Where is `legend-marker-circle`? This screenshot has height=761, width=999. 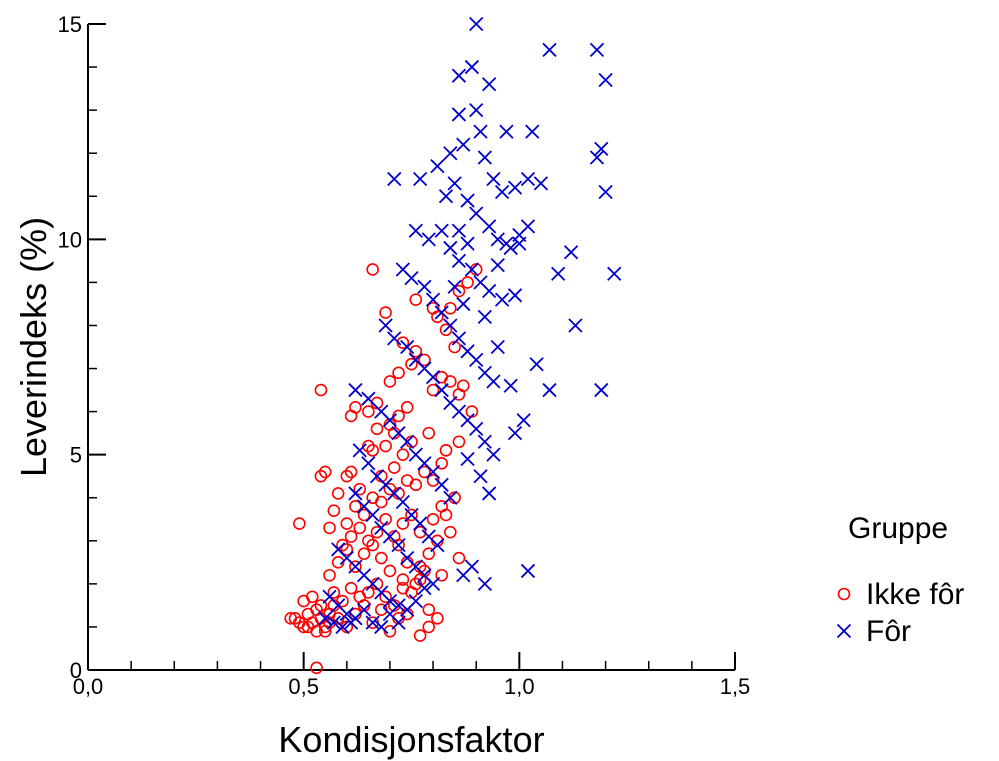
legend-marker-circle is located at coordinates (844, 594).